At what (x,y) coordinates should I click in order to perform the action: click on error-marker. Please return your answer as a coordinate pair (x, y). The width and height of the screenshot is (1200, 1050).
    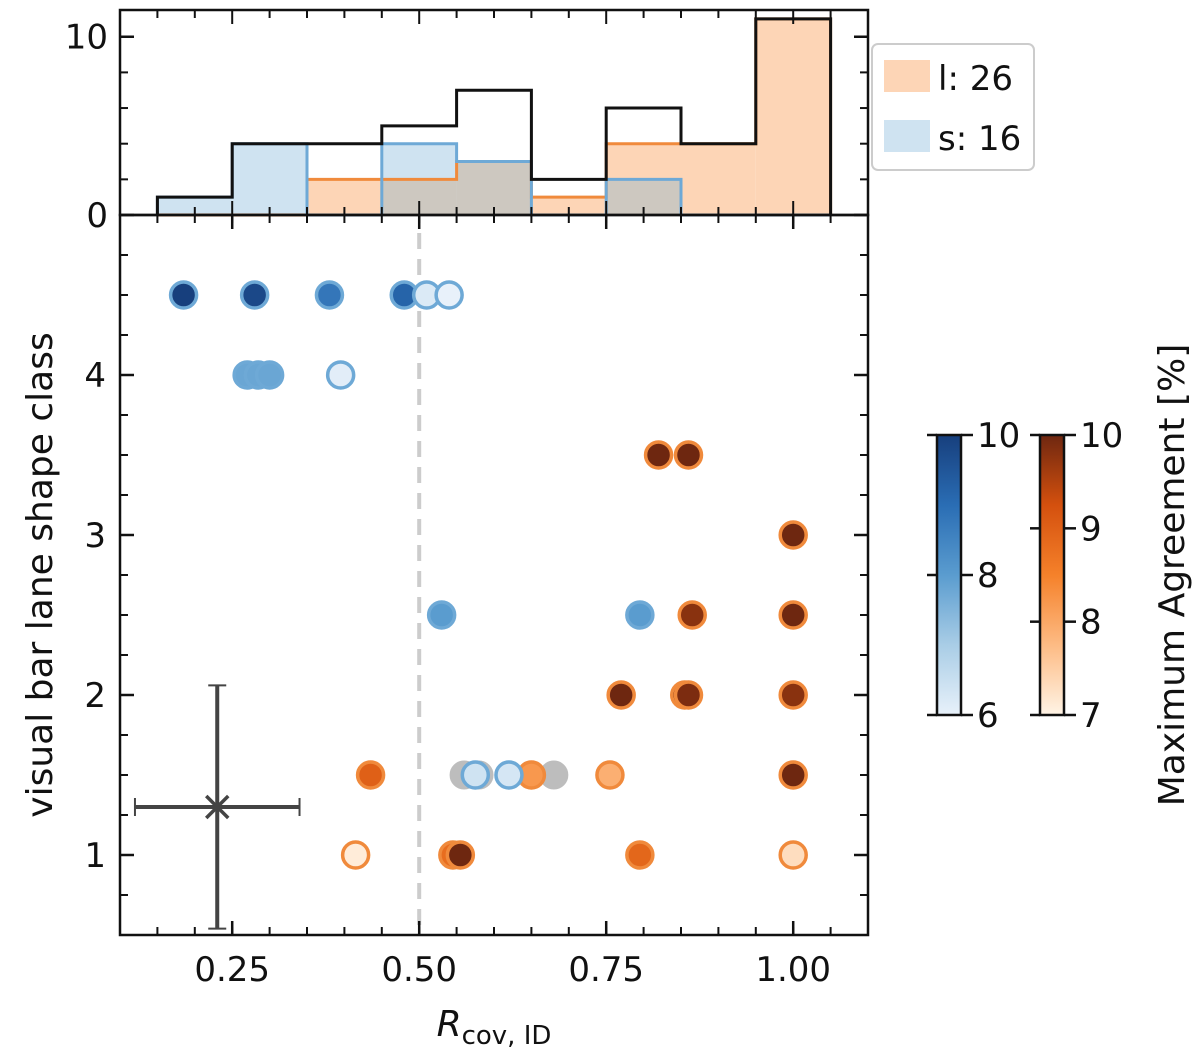
    Looking at the image, I should click on (217, 807).